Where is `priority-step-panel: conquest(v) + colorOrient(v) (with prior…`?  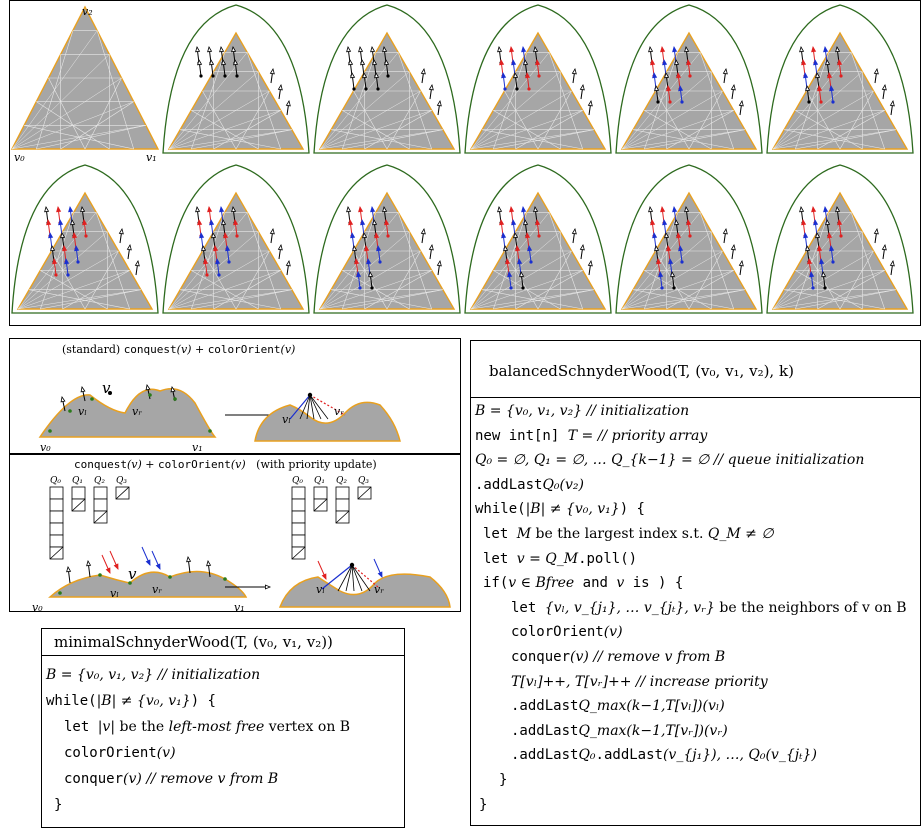 priority-step-panel: conquest(v) + colorOrient(v) (with prior… is located at coordinates (235, 533).